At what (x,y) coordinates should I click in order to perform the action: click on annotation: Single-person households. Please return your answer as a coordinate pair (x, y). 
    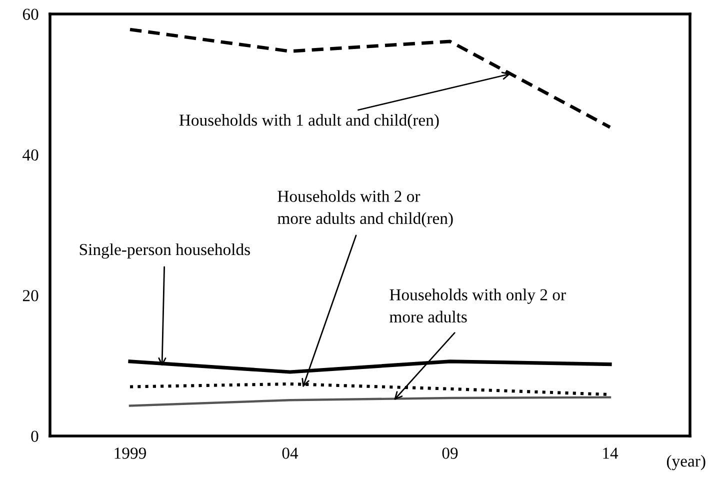
    Looking at the image, I should click on (165, 251).